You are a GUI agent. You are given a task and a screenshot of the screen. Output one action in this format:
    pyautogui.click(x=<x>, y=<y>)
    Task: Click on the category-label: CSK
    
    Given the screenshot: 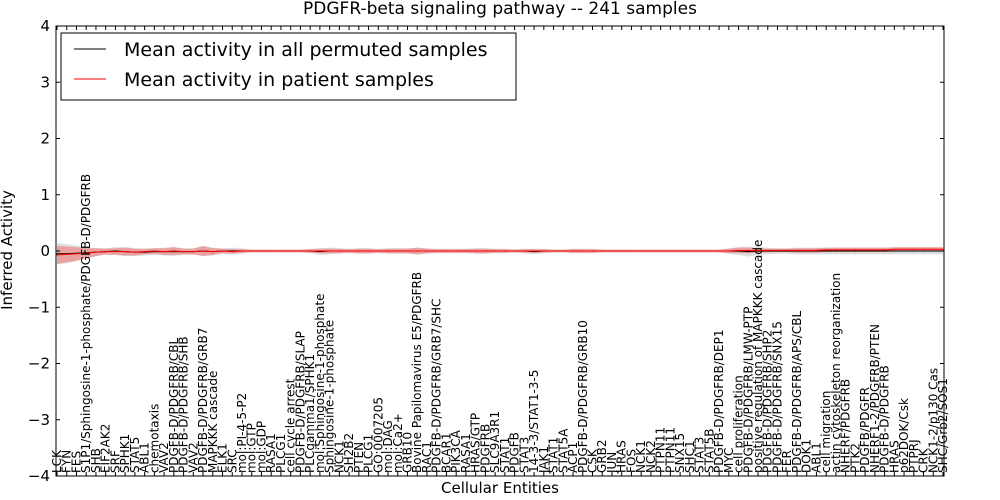 What is the action you would take?
    pyautogui.click(x=593, y=460)
    